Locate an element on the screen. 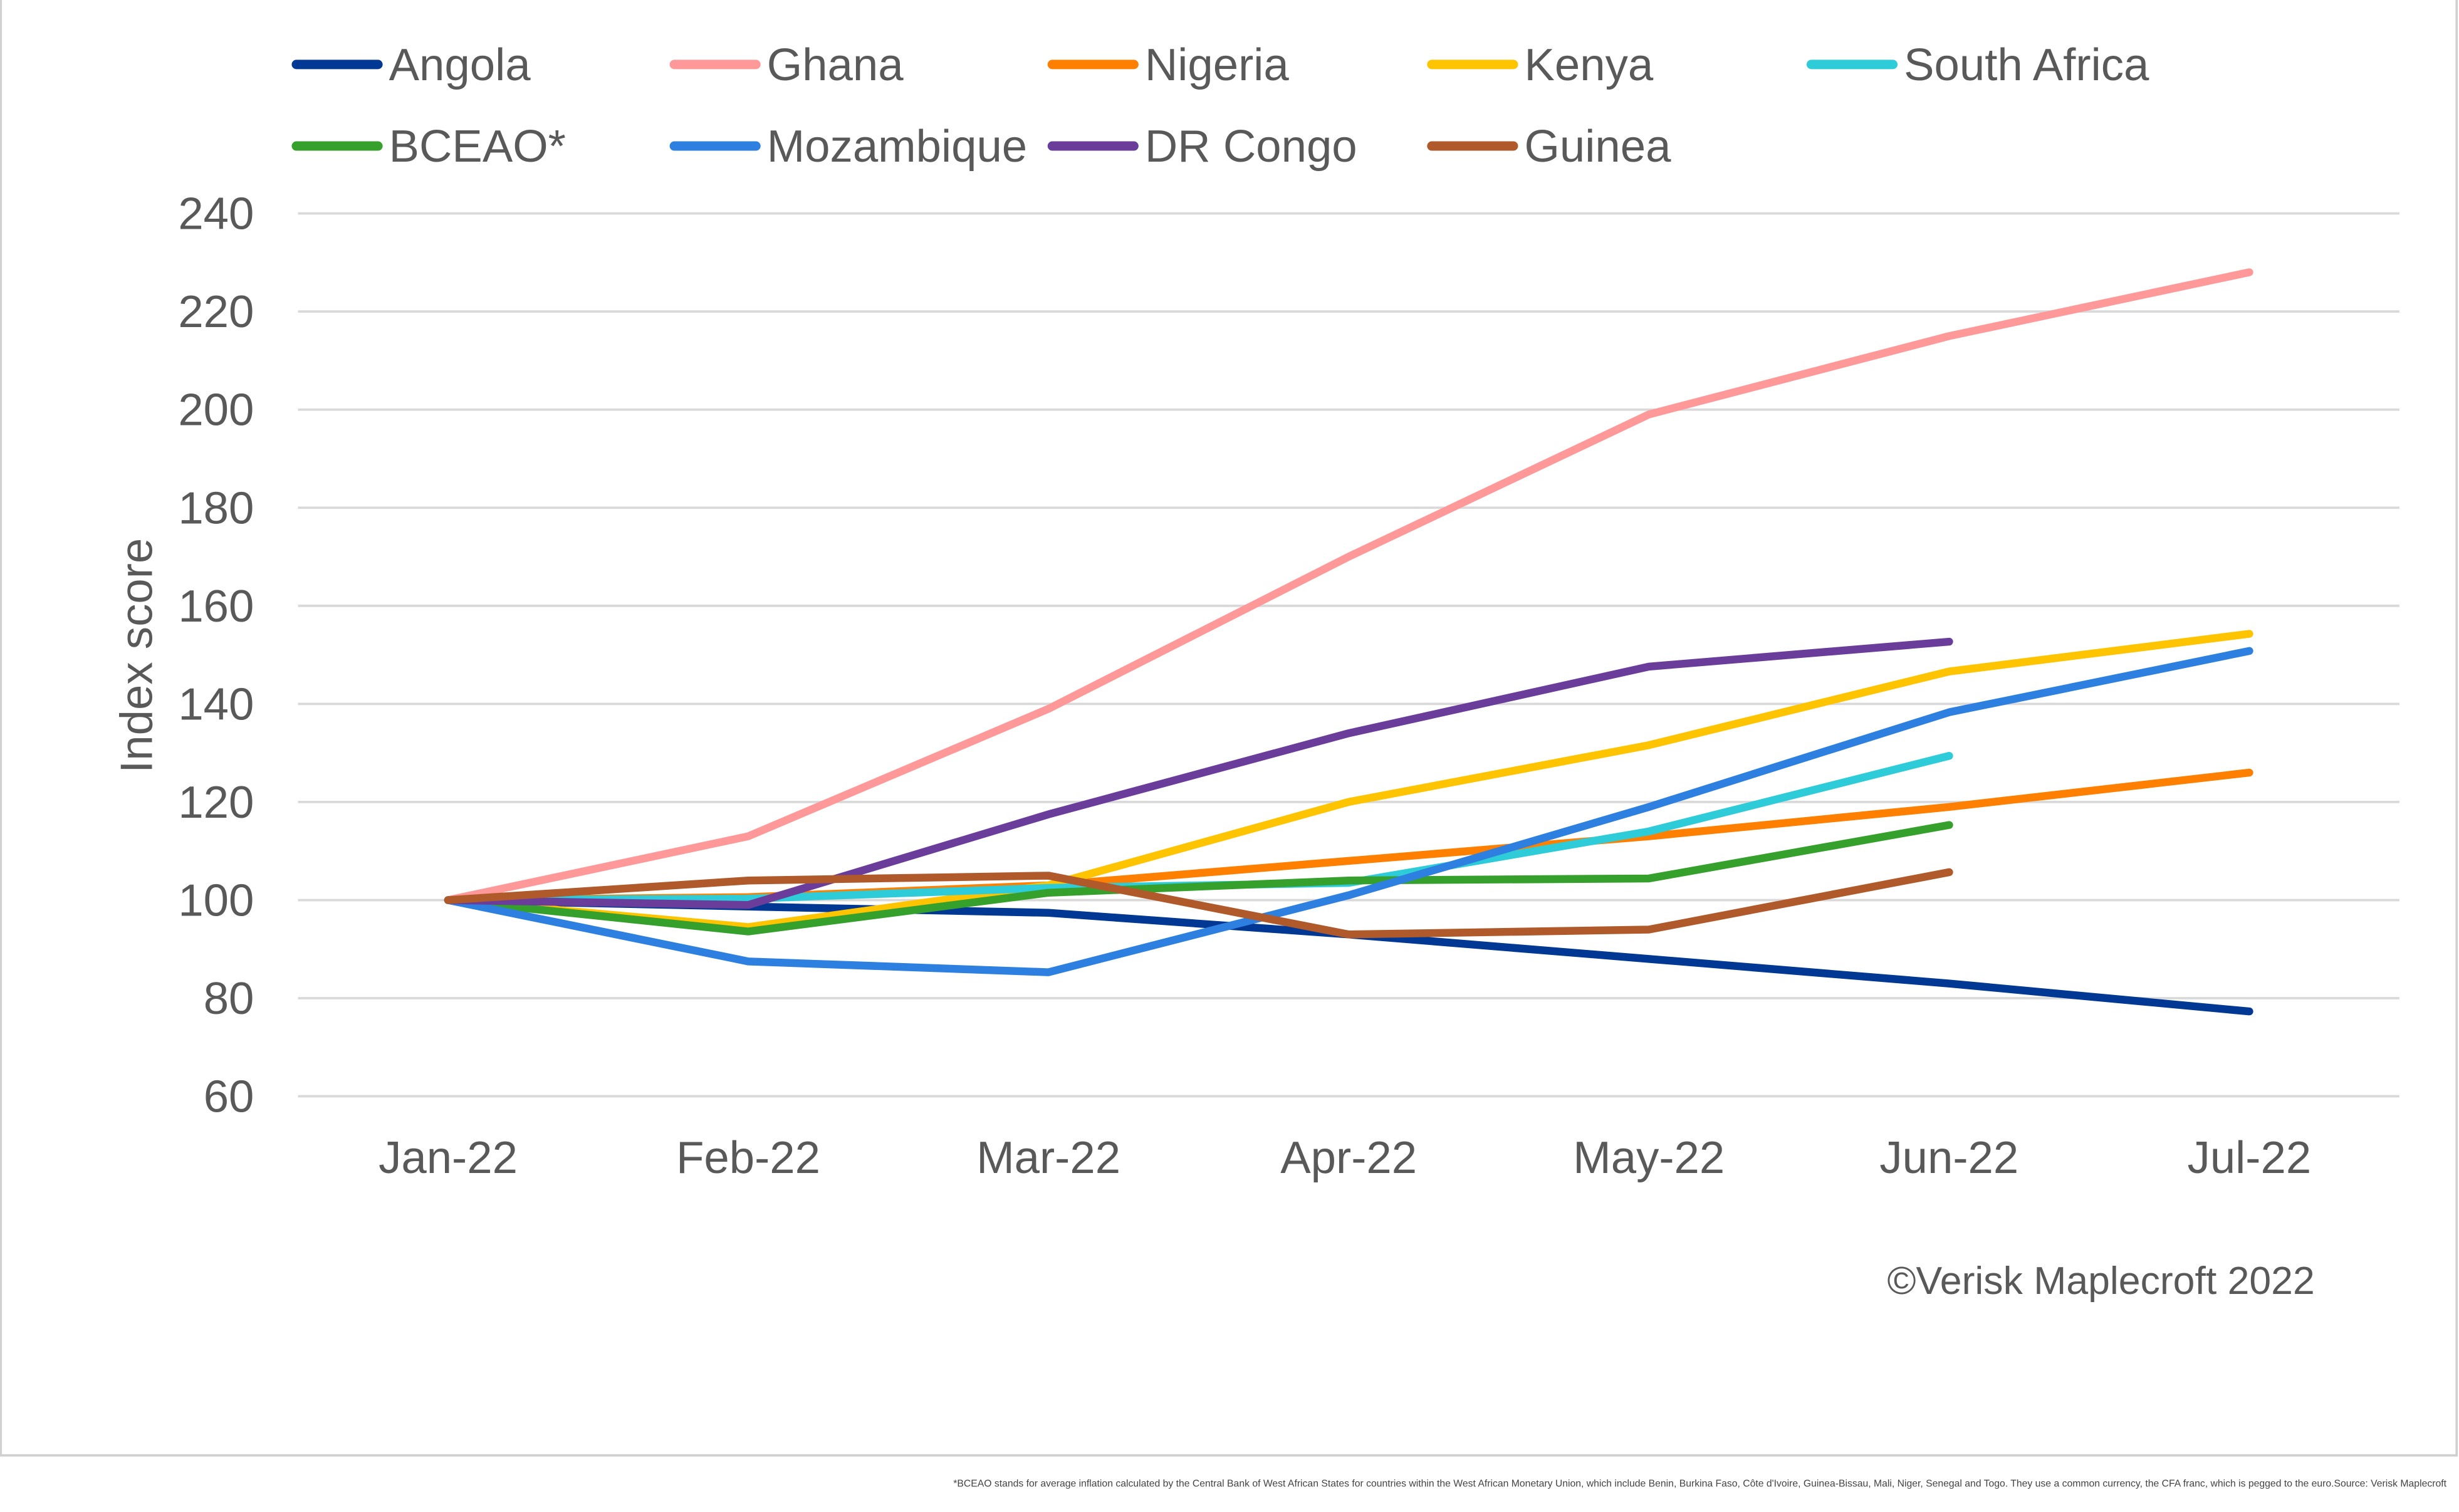 This screenshot has height=1512, width=2459. legend-item: Guinea is located at coordinates (1549, 146).